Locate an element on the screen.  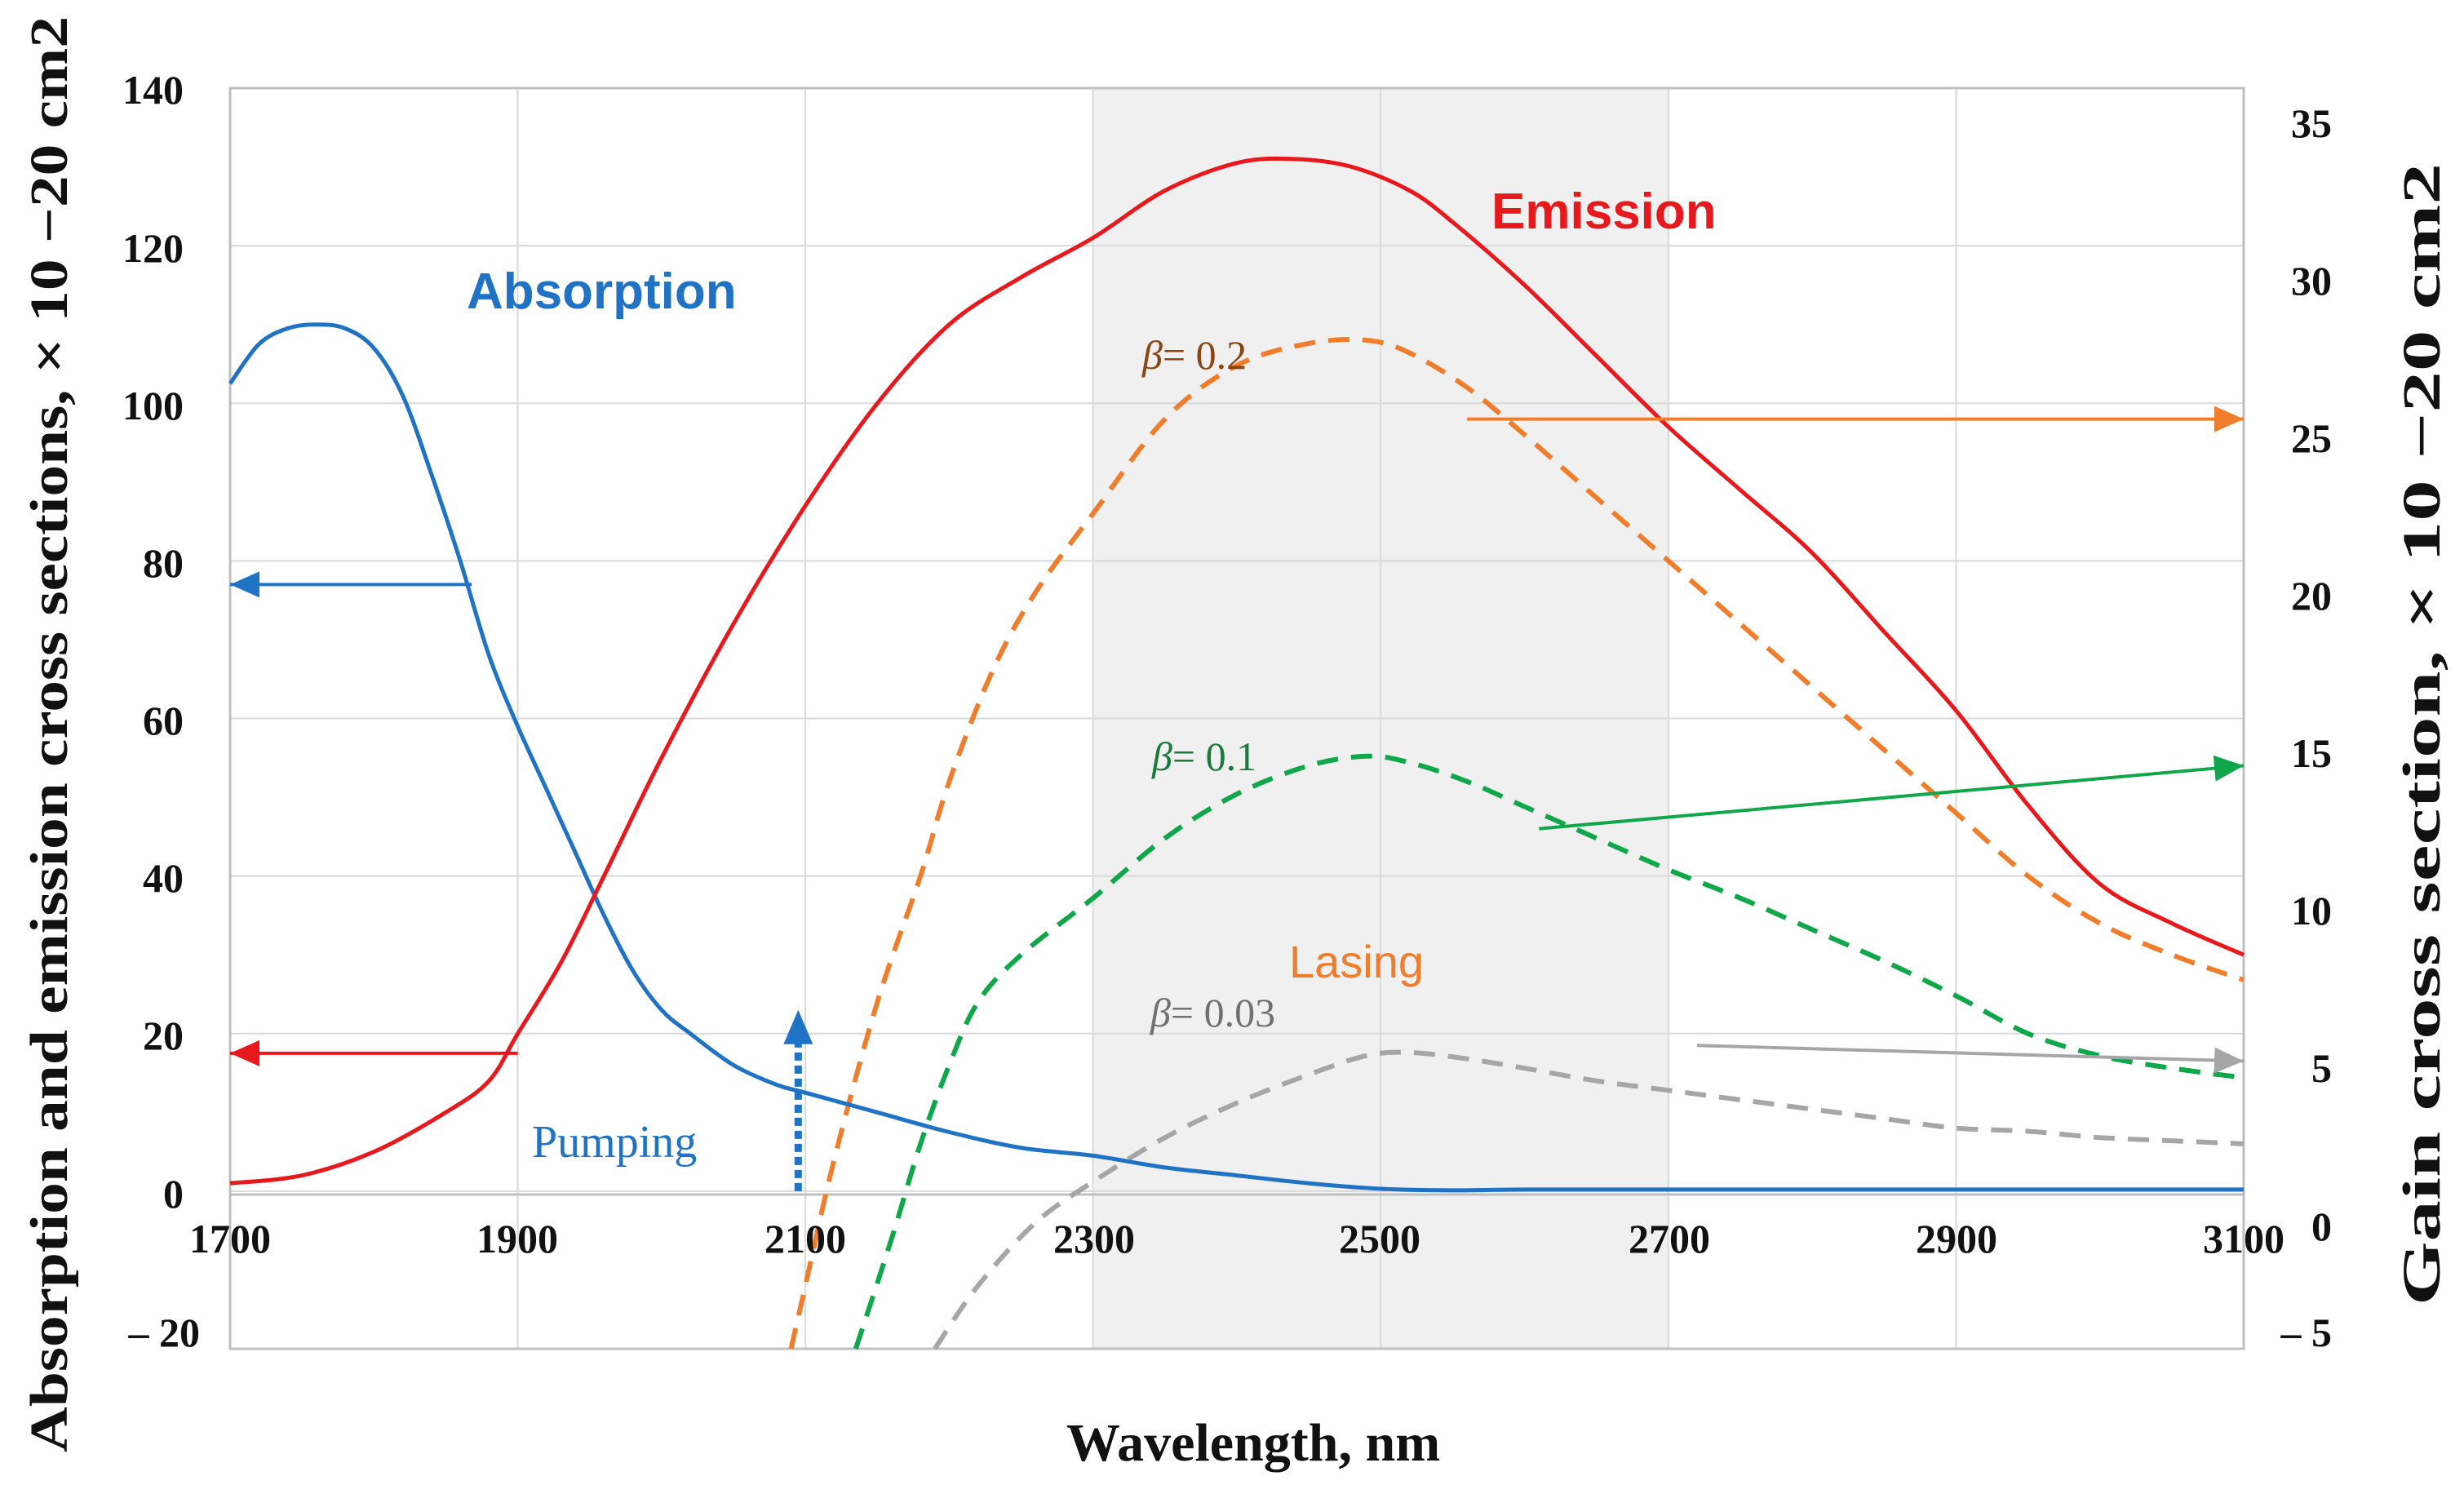
y-right-tick: 15 is located at coordinates (2311, 753).